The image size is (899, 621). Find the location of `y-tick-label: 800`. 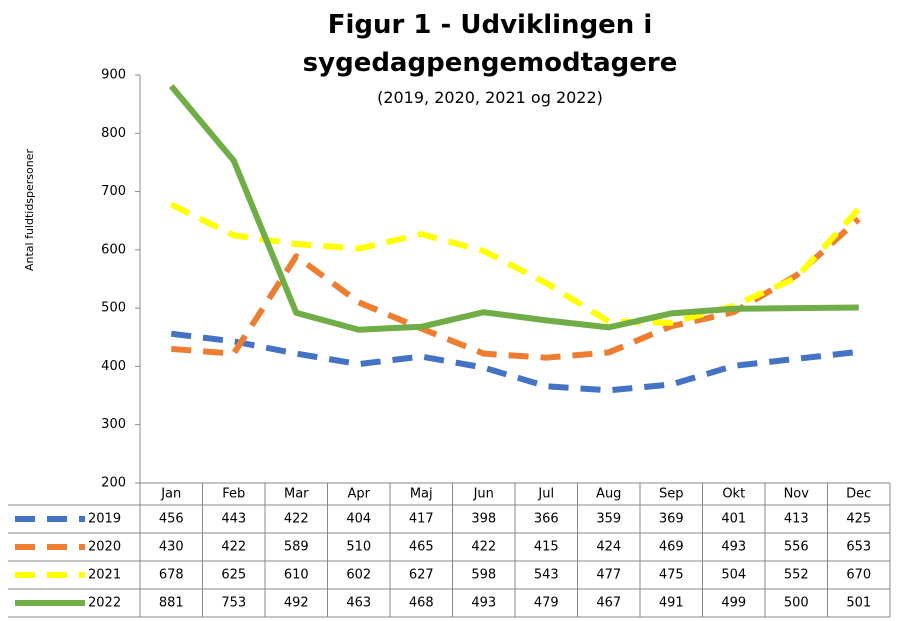

y-tick-label: 800 is located at coordinates (113, 133).